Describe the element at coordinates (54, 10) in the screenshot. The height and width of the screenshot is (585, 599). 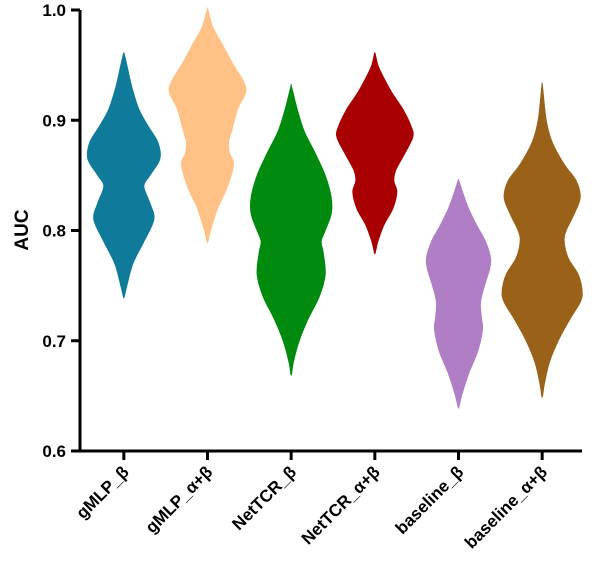
I see `y-tick-label: 1.0` at that location.